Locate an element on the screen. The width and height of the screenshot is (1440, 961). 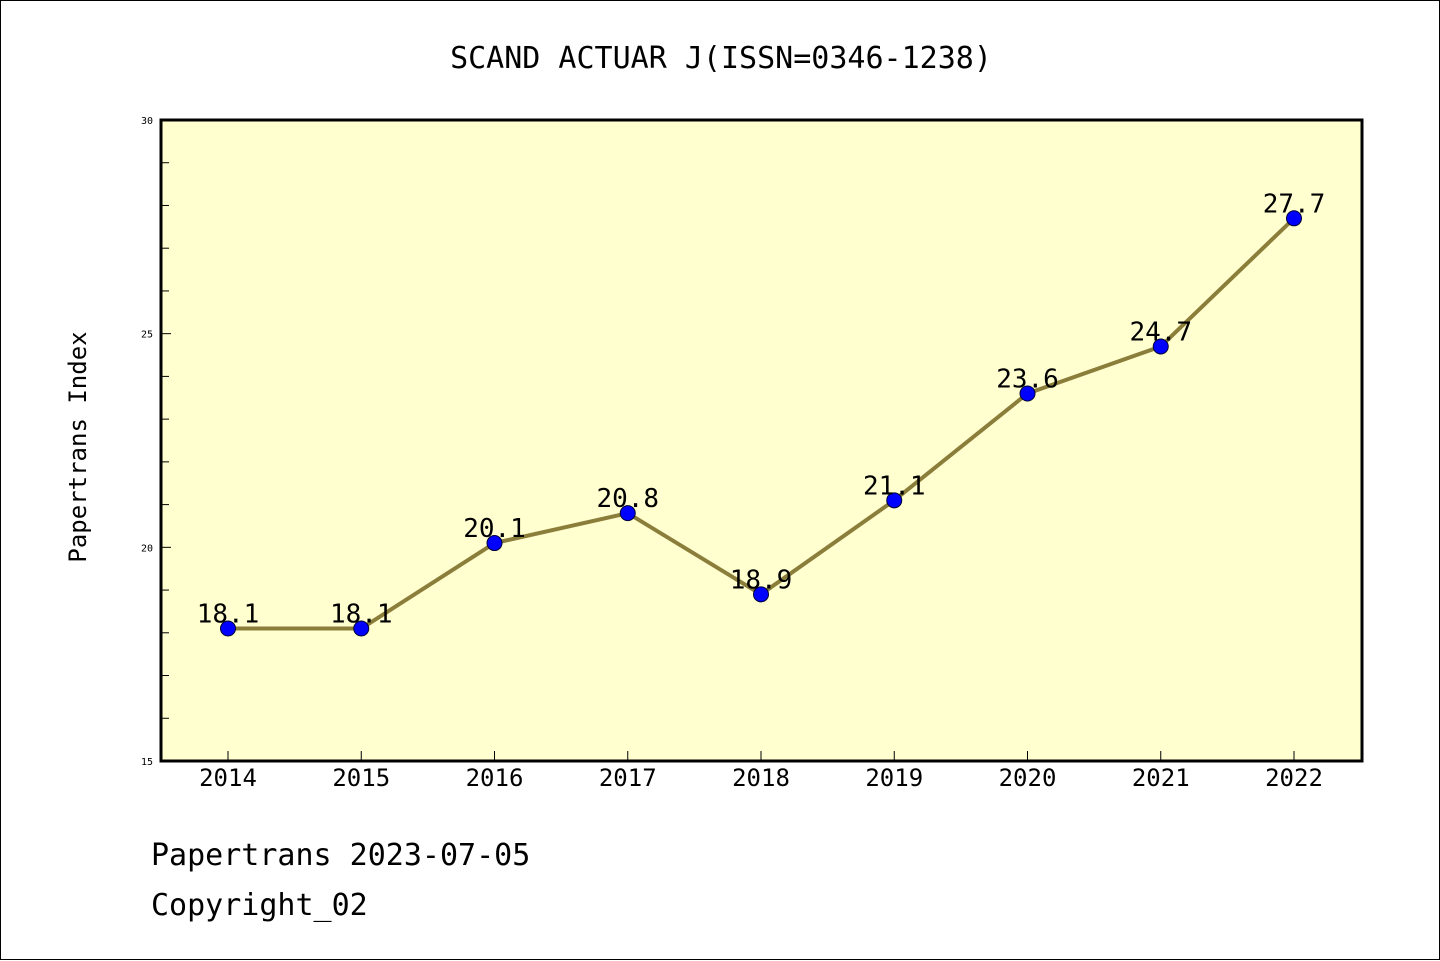
x-tick-label: 2016 is located at coordinates (495, 778).